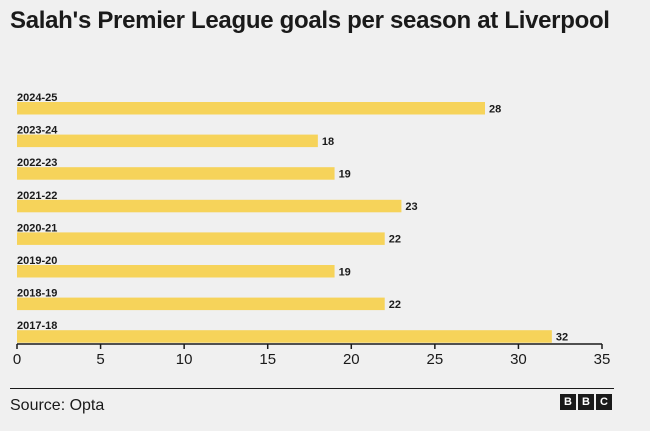 This screenshot has height=431, width=650. Describe the element at coordinates (351, 359) in the screenshot. I see `x-tick-label: 20` at that location.